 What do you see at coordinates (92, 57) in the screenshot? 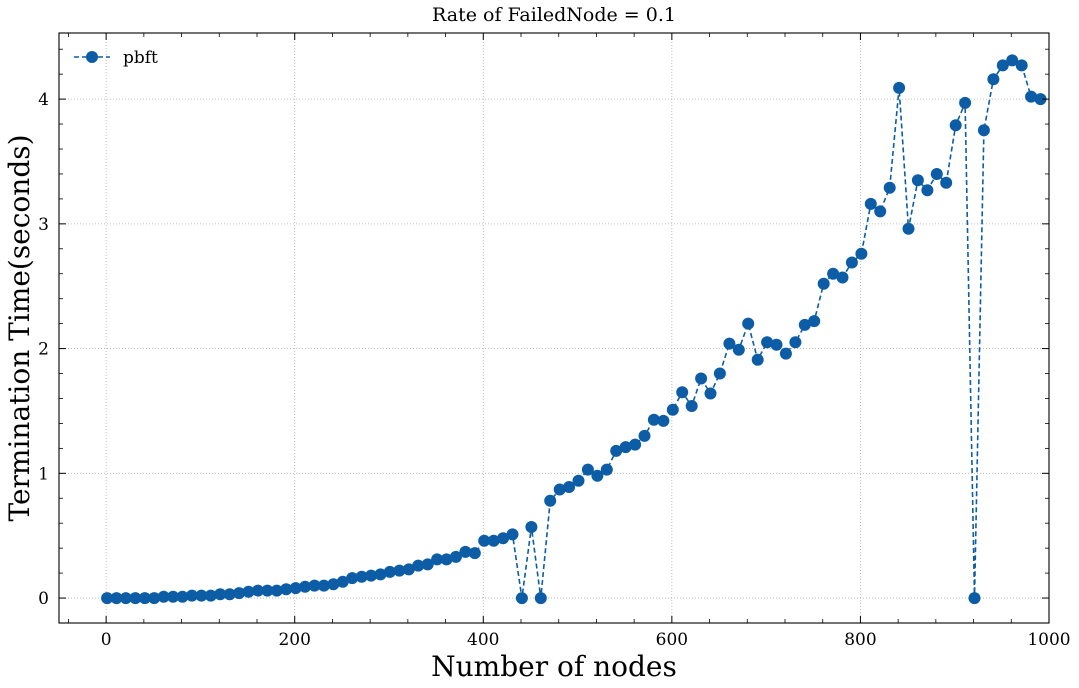
I see `legend-marker` at bounding box center [92, 57].